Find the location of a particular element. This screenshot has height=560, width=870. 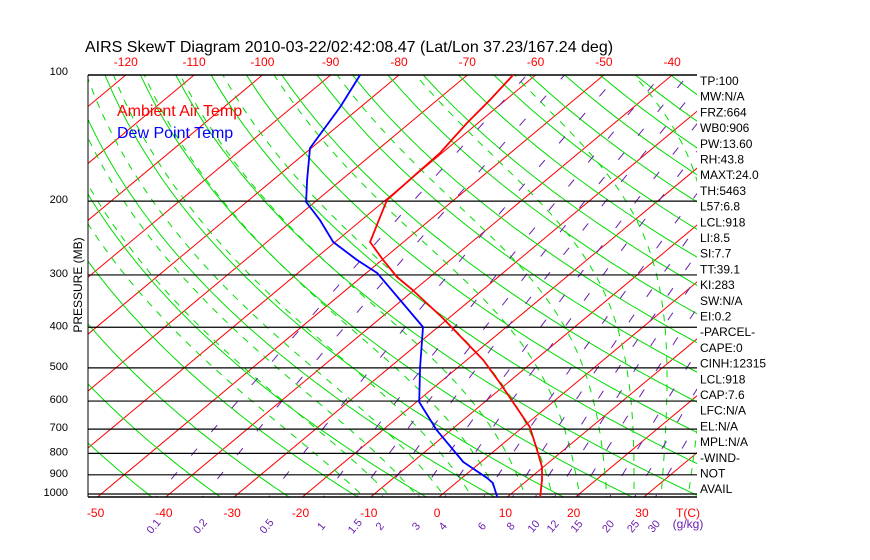

stat-item: WB0:906 is located at coordinates (725, 128).